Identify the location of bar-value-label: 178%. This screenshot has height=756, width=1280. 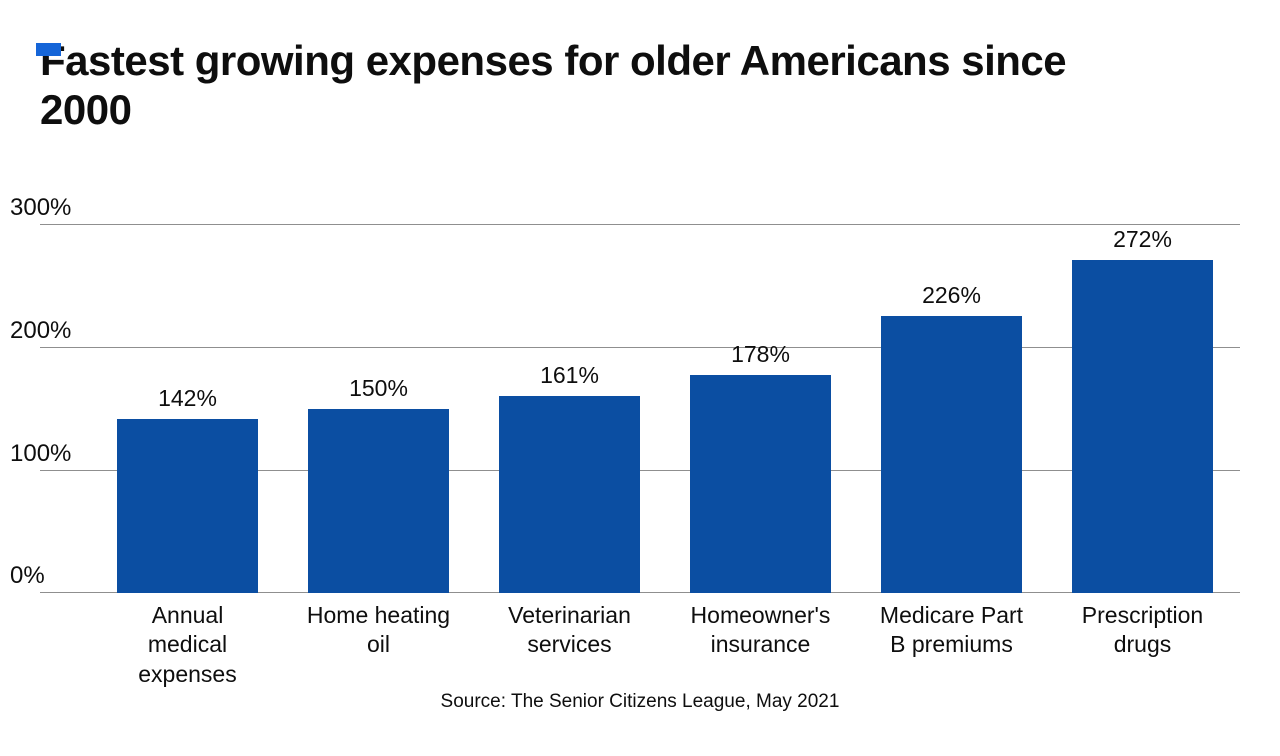
(760, 353).